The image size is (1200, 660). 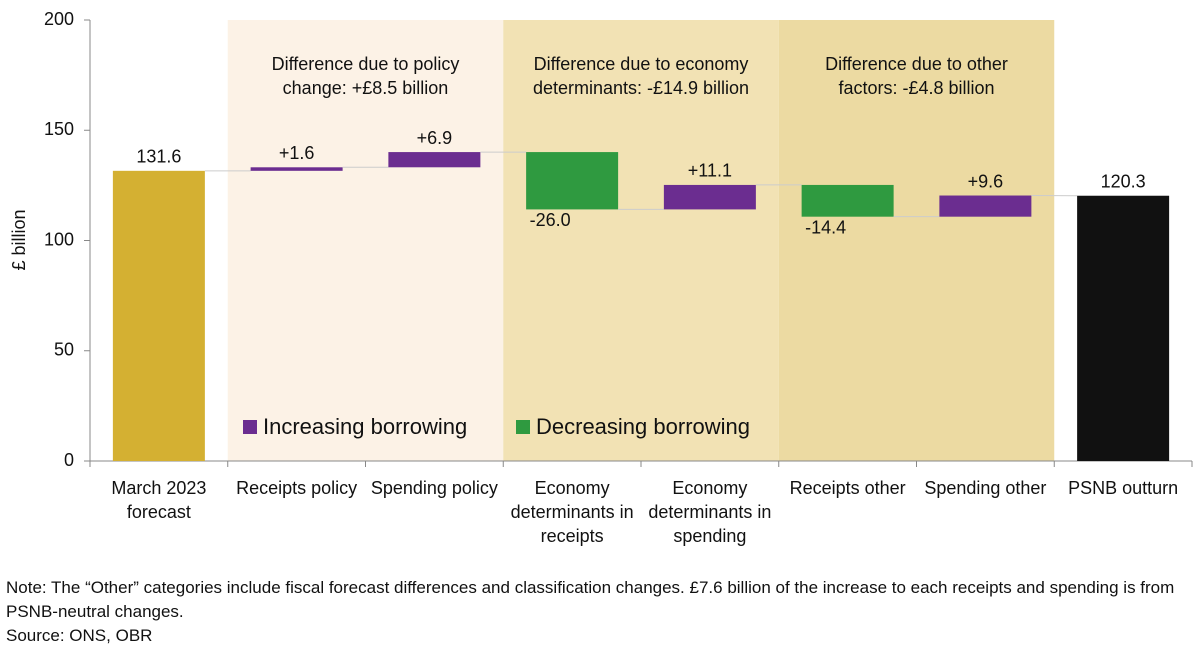 I want to click on y-tick-label: 100, so click(x=59, y=239).